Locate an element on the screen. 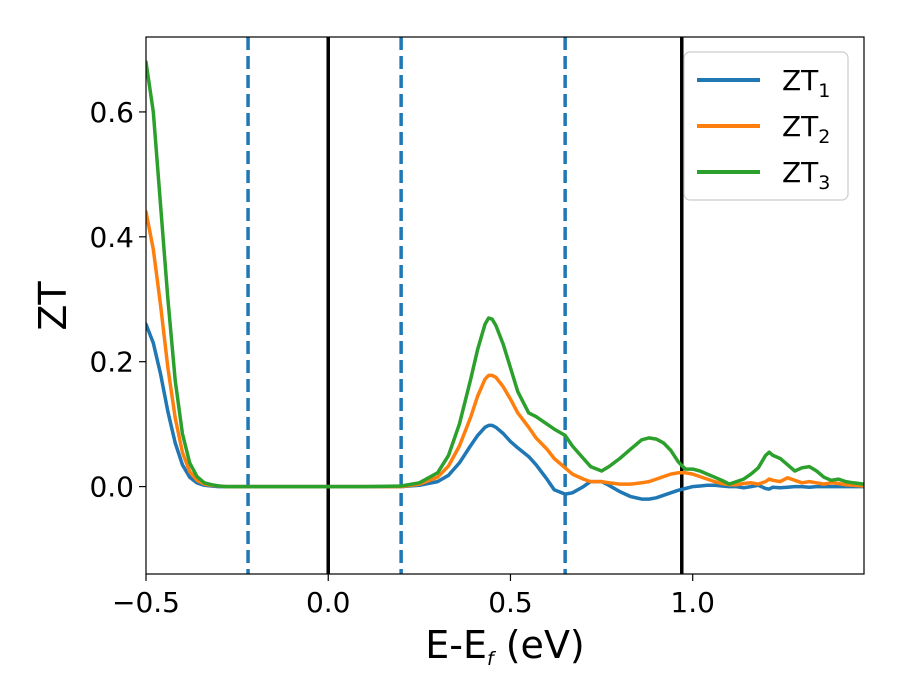 Image resolution: width=900 pixels, height=700 pixels. legend-label-zt2: ZT2 is located at coordinates (806, 129).